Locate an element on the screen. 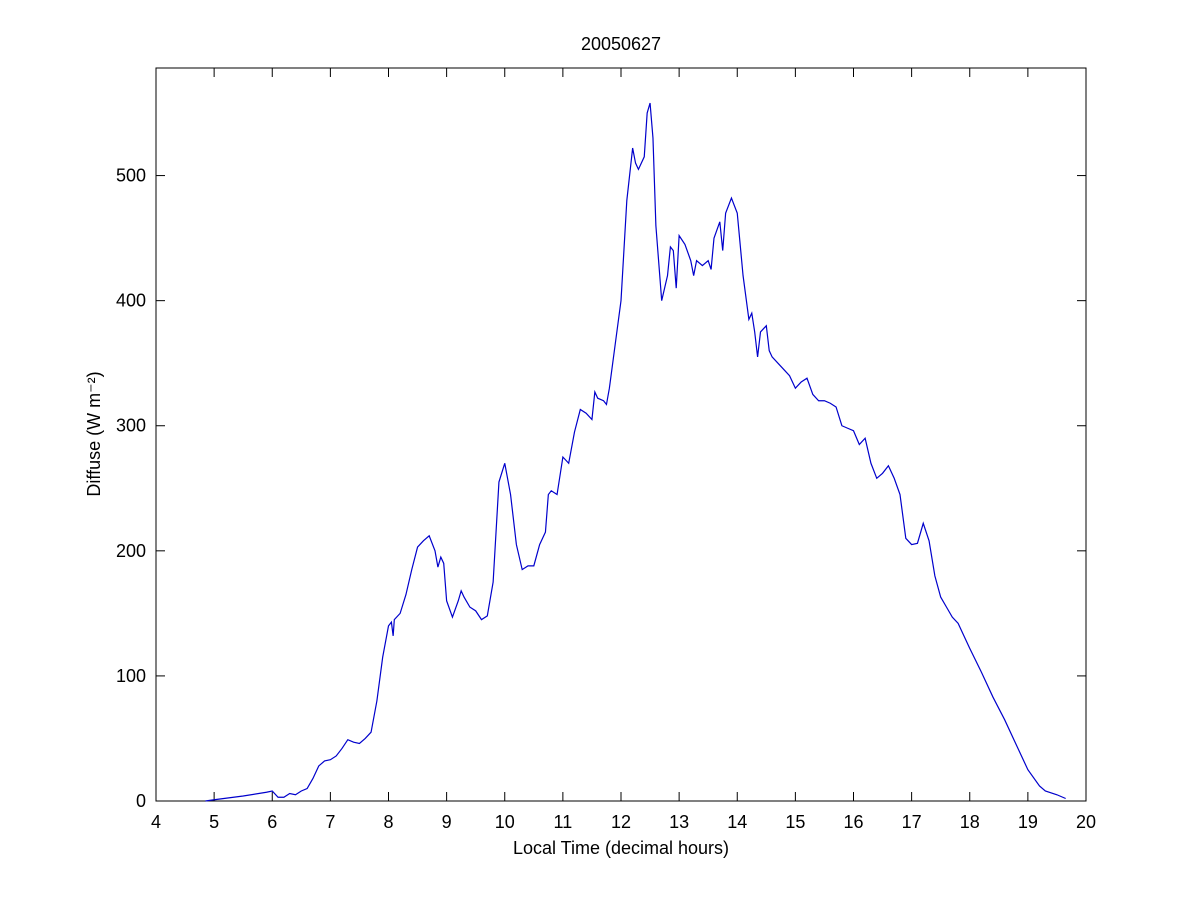 The image size is (1200, 900). y-tick-label: 100 is located at coordinates (131, 676).